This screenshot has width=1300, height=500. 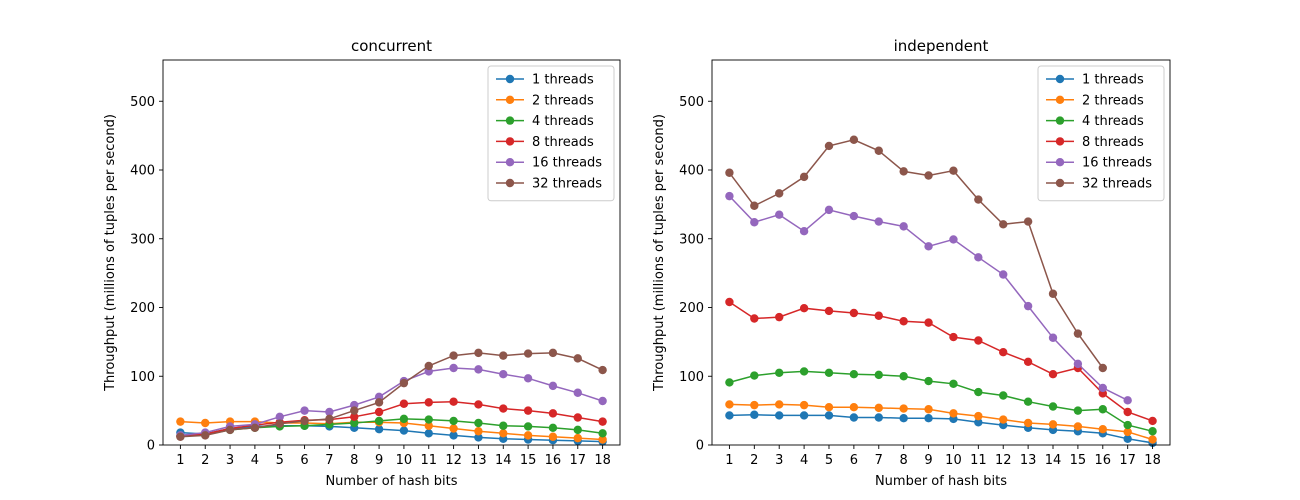 I want to click on y-tick-label: 500, so click(x=142, y=102).